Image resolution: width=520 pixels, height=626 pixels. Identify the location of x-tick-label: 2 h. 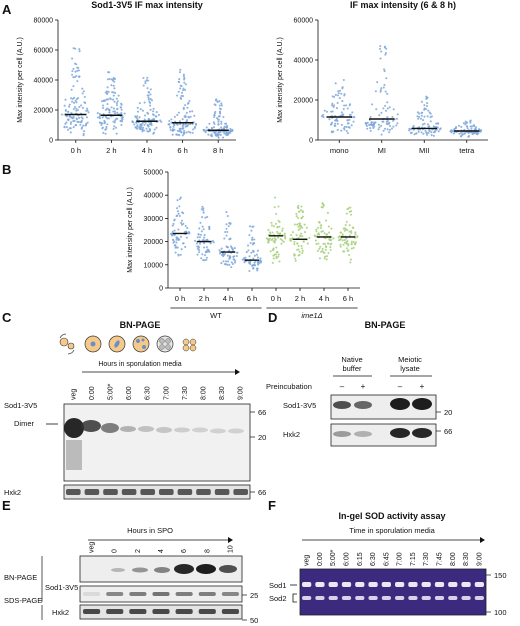
(204, 298).